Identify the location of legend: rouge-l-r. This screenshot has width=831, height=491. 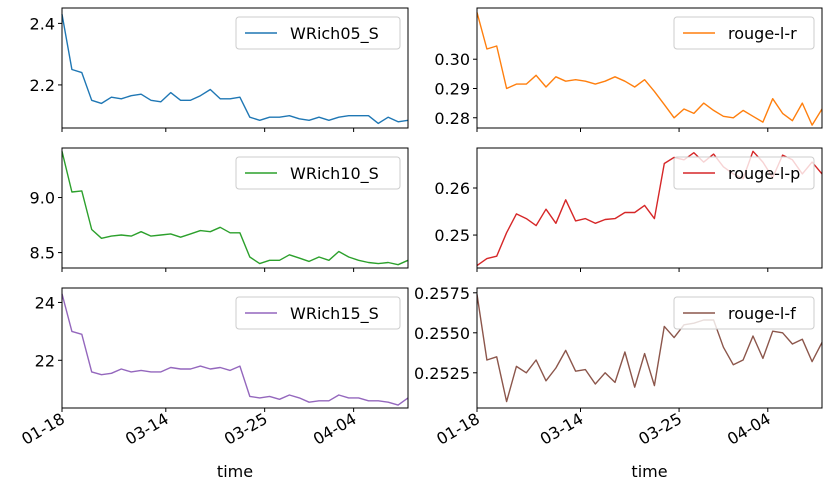
(744, 33).